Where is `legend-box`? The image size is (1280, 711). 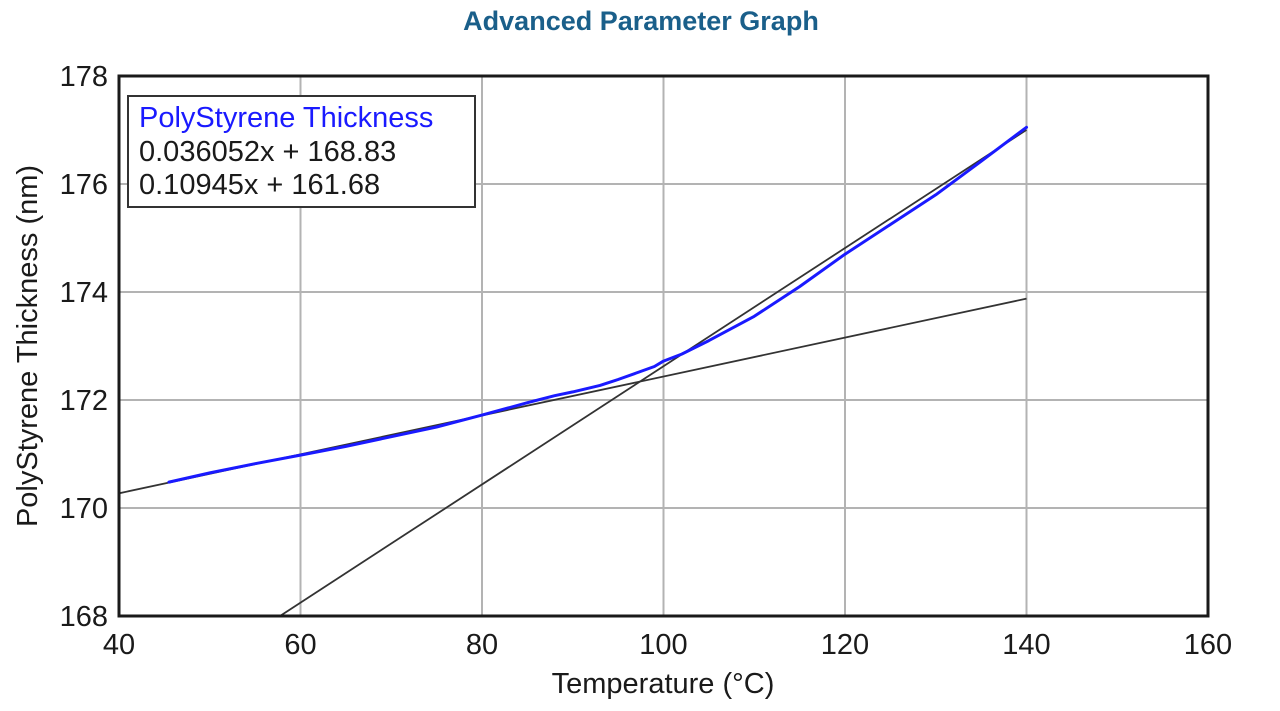 legend-box is located at coordinates (301, 151).